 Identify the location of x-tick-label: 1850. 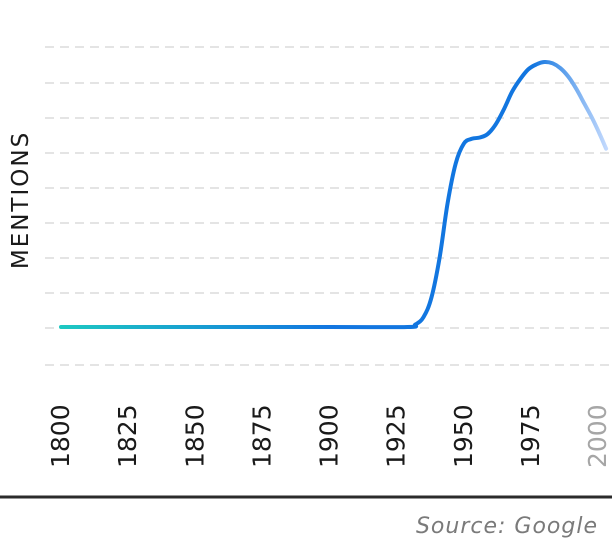
(194, 436).